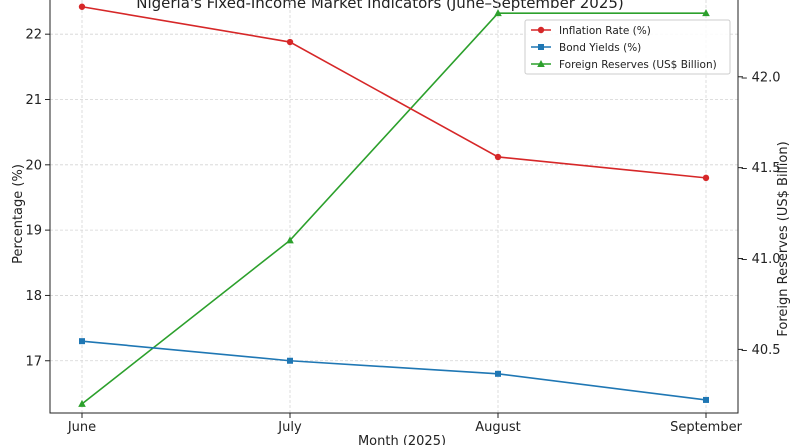 The image size is (800, 445). I want to click on y-right-tick-label: – 41.5, so click(761, 168).